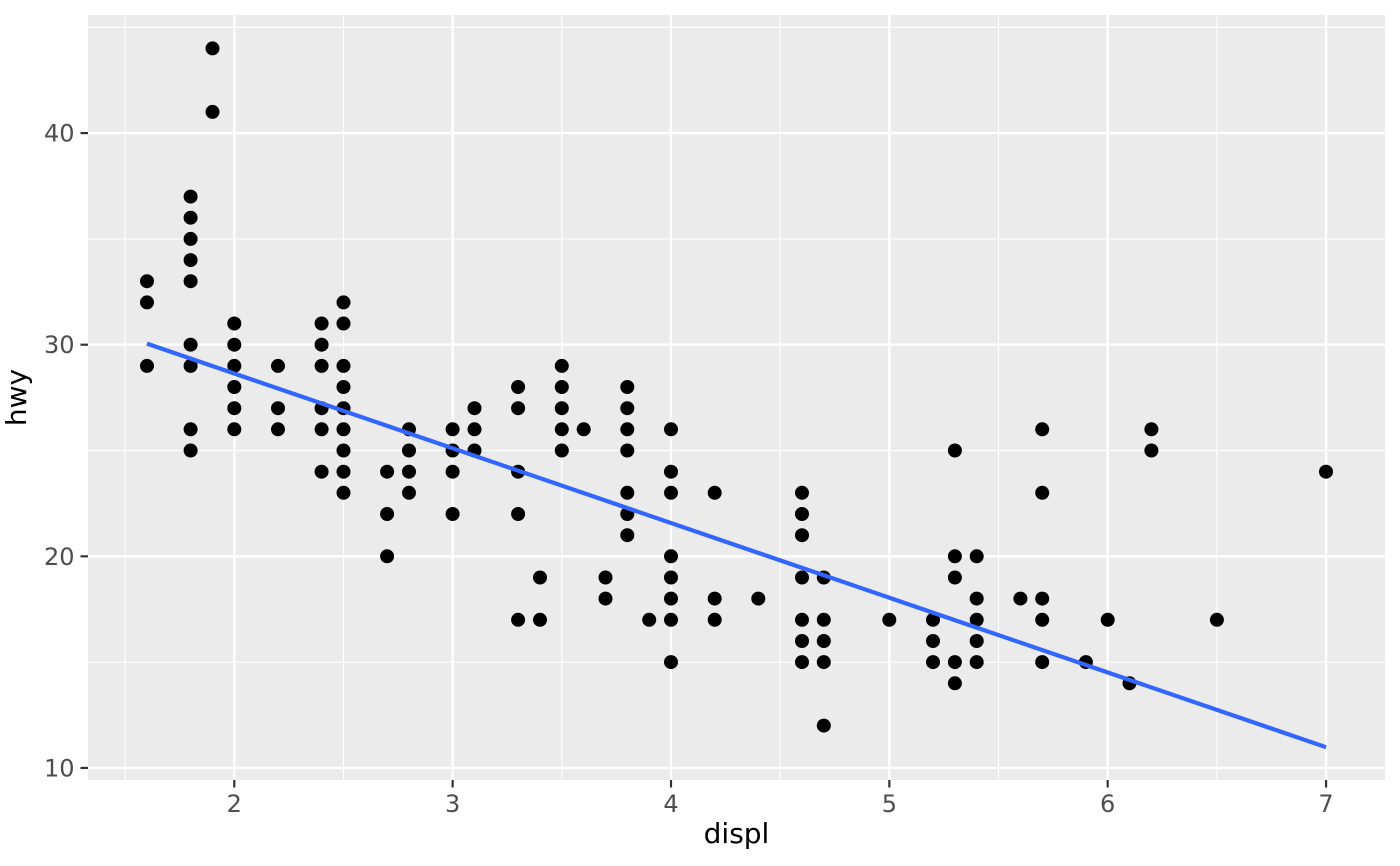 The height and width of the screenshot is (866, 1400). I want to click on x-tick-label: 5, so click(889, 804).